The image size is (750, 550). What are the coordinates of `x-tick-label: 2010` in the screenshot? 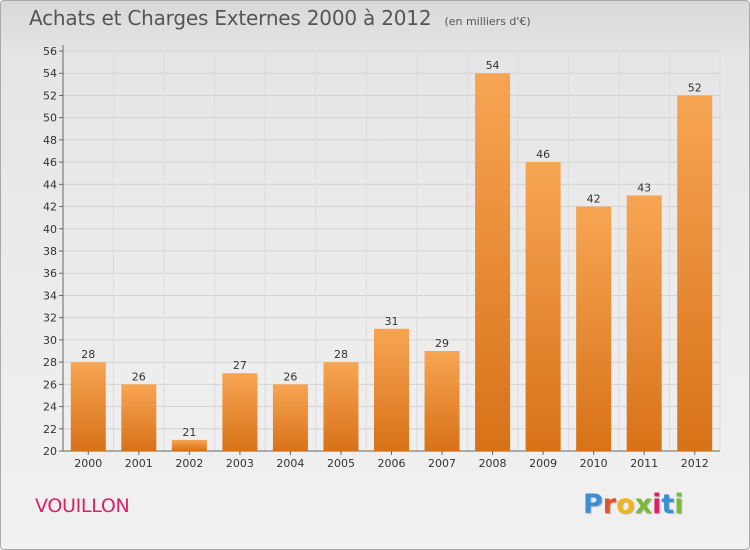 It's located at (594, 463).